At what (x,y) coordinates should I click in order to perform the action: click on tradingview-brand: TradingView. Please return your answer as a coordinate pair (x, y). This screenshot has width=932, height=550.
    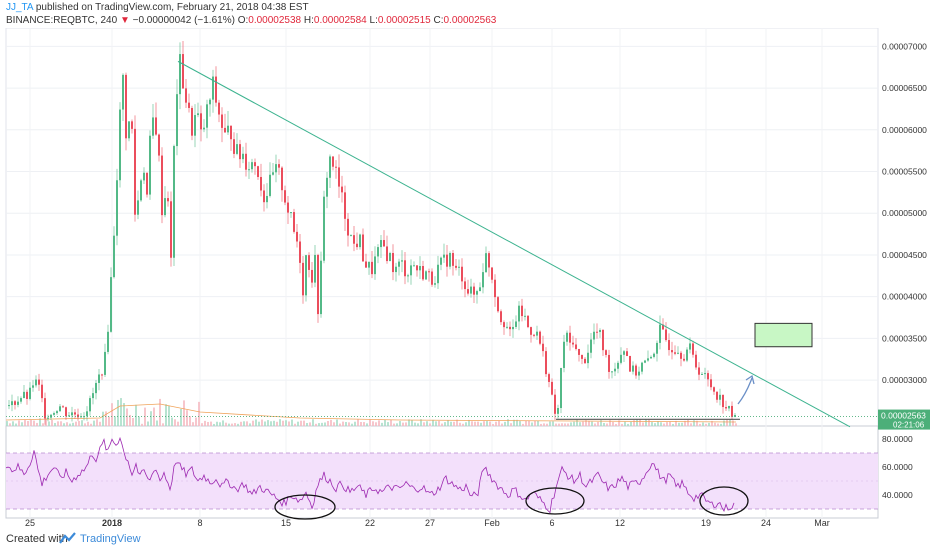
    Looking at the image, I should click on (110, 539).